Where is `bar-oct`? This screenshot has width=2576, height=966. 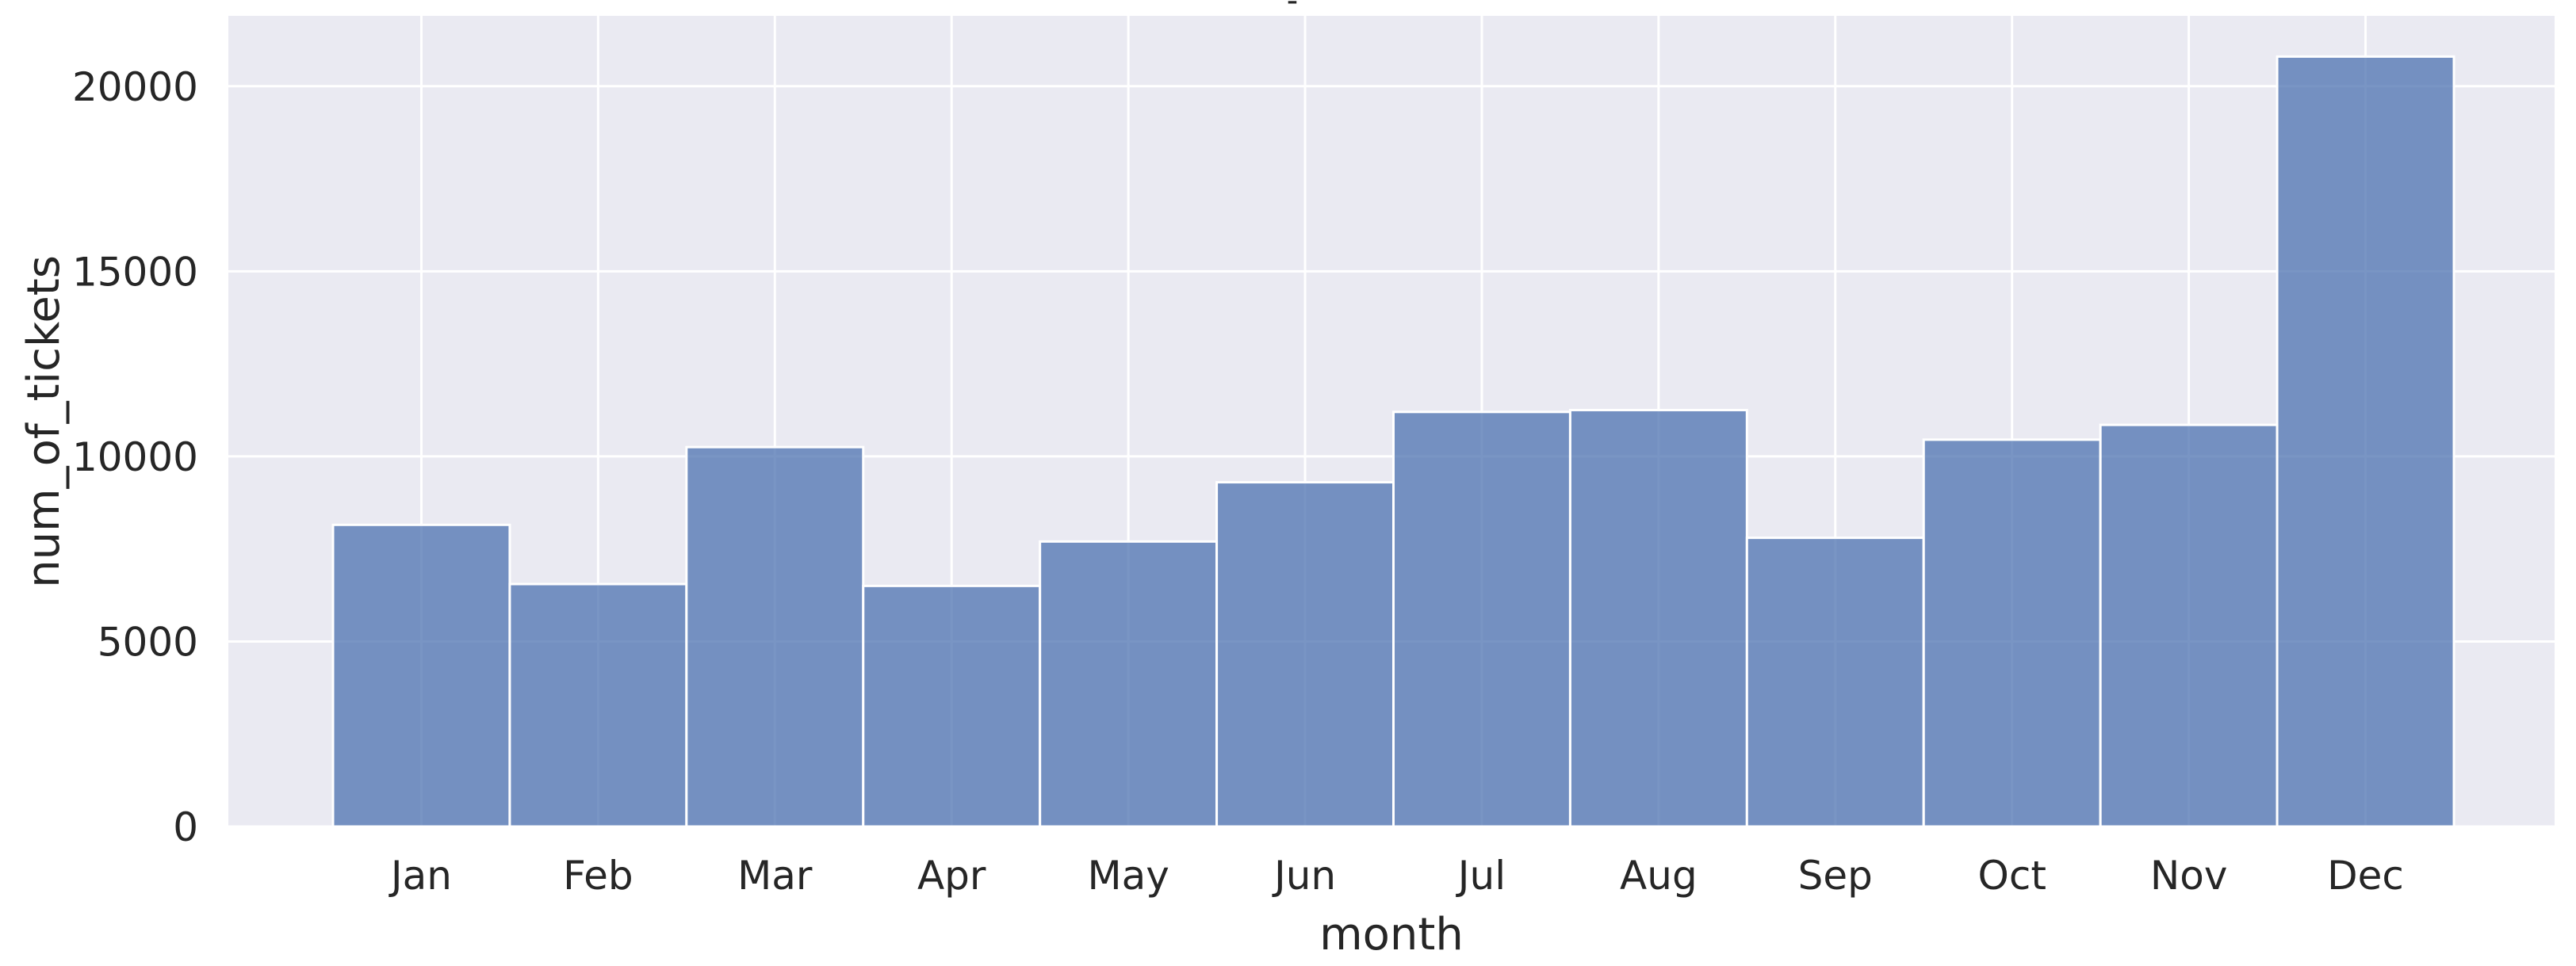 bar-oct is located at coordinates (2012, 633).